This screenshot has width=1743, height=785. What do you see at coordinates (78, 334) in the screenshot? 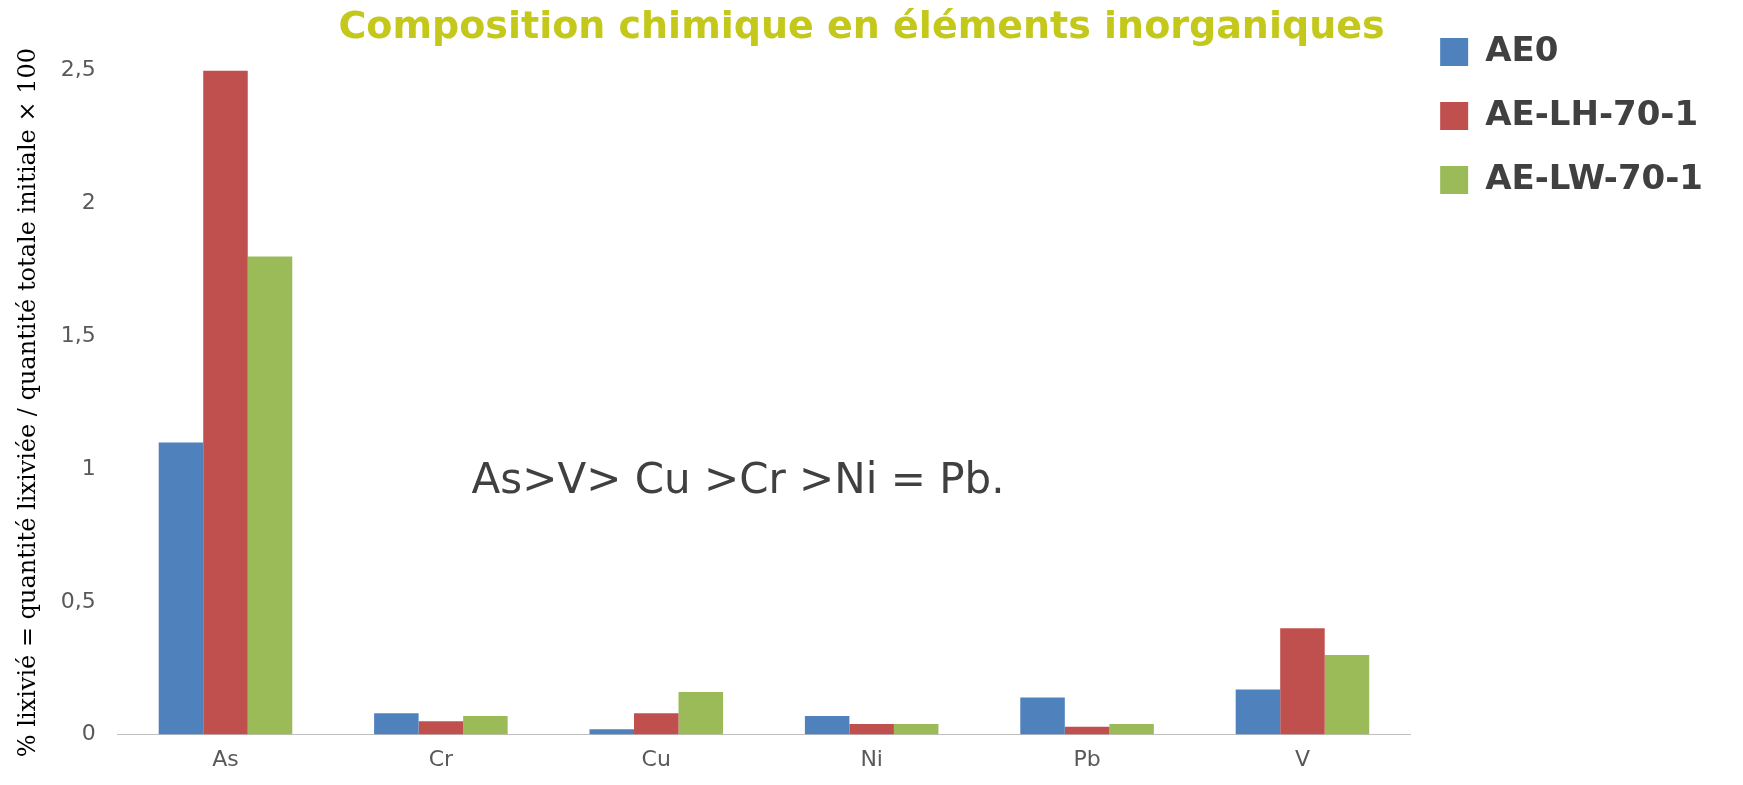
I see `y-tick-label: 1,5` at bounding box center [78, 334].